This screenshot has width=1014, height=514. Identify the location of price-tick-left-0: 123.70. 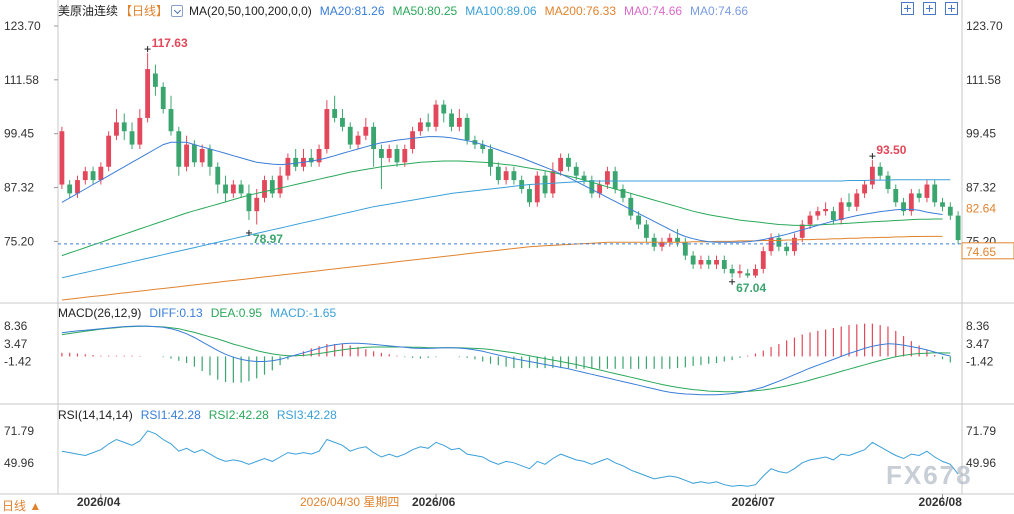
(22, 26).